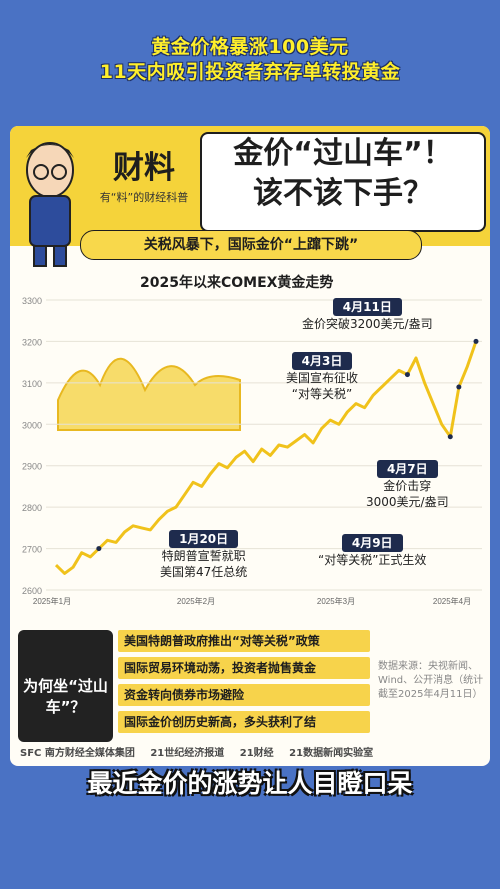  What do you see at coordinates (336, 601) in the screenshot?
I see `x-tick-label: 2025年3月` at bounding box center [336, 601].